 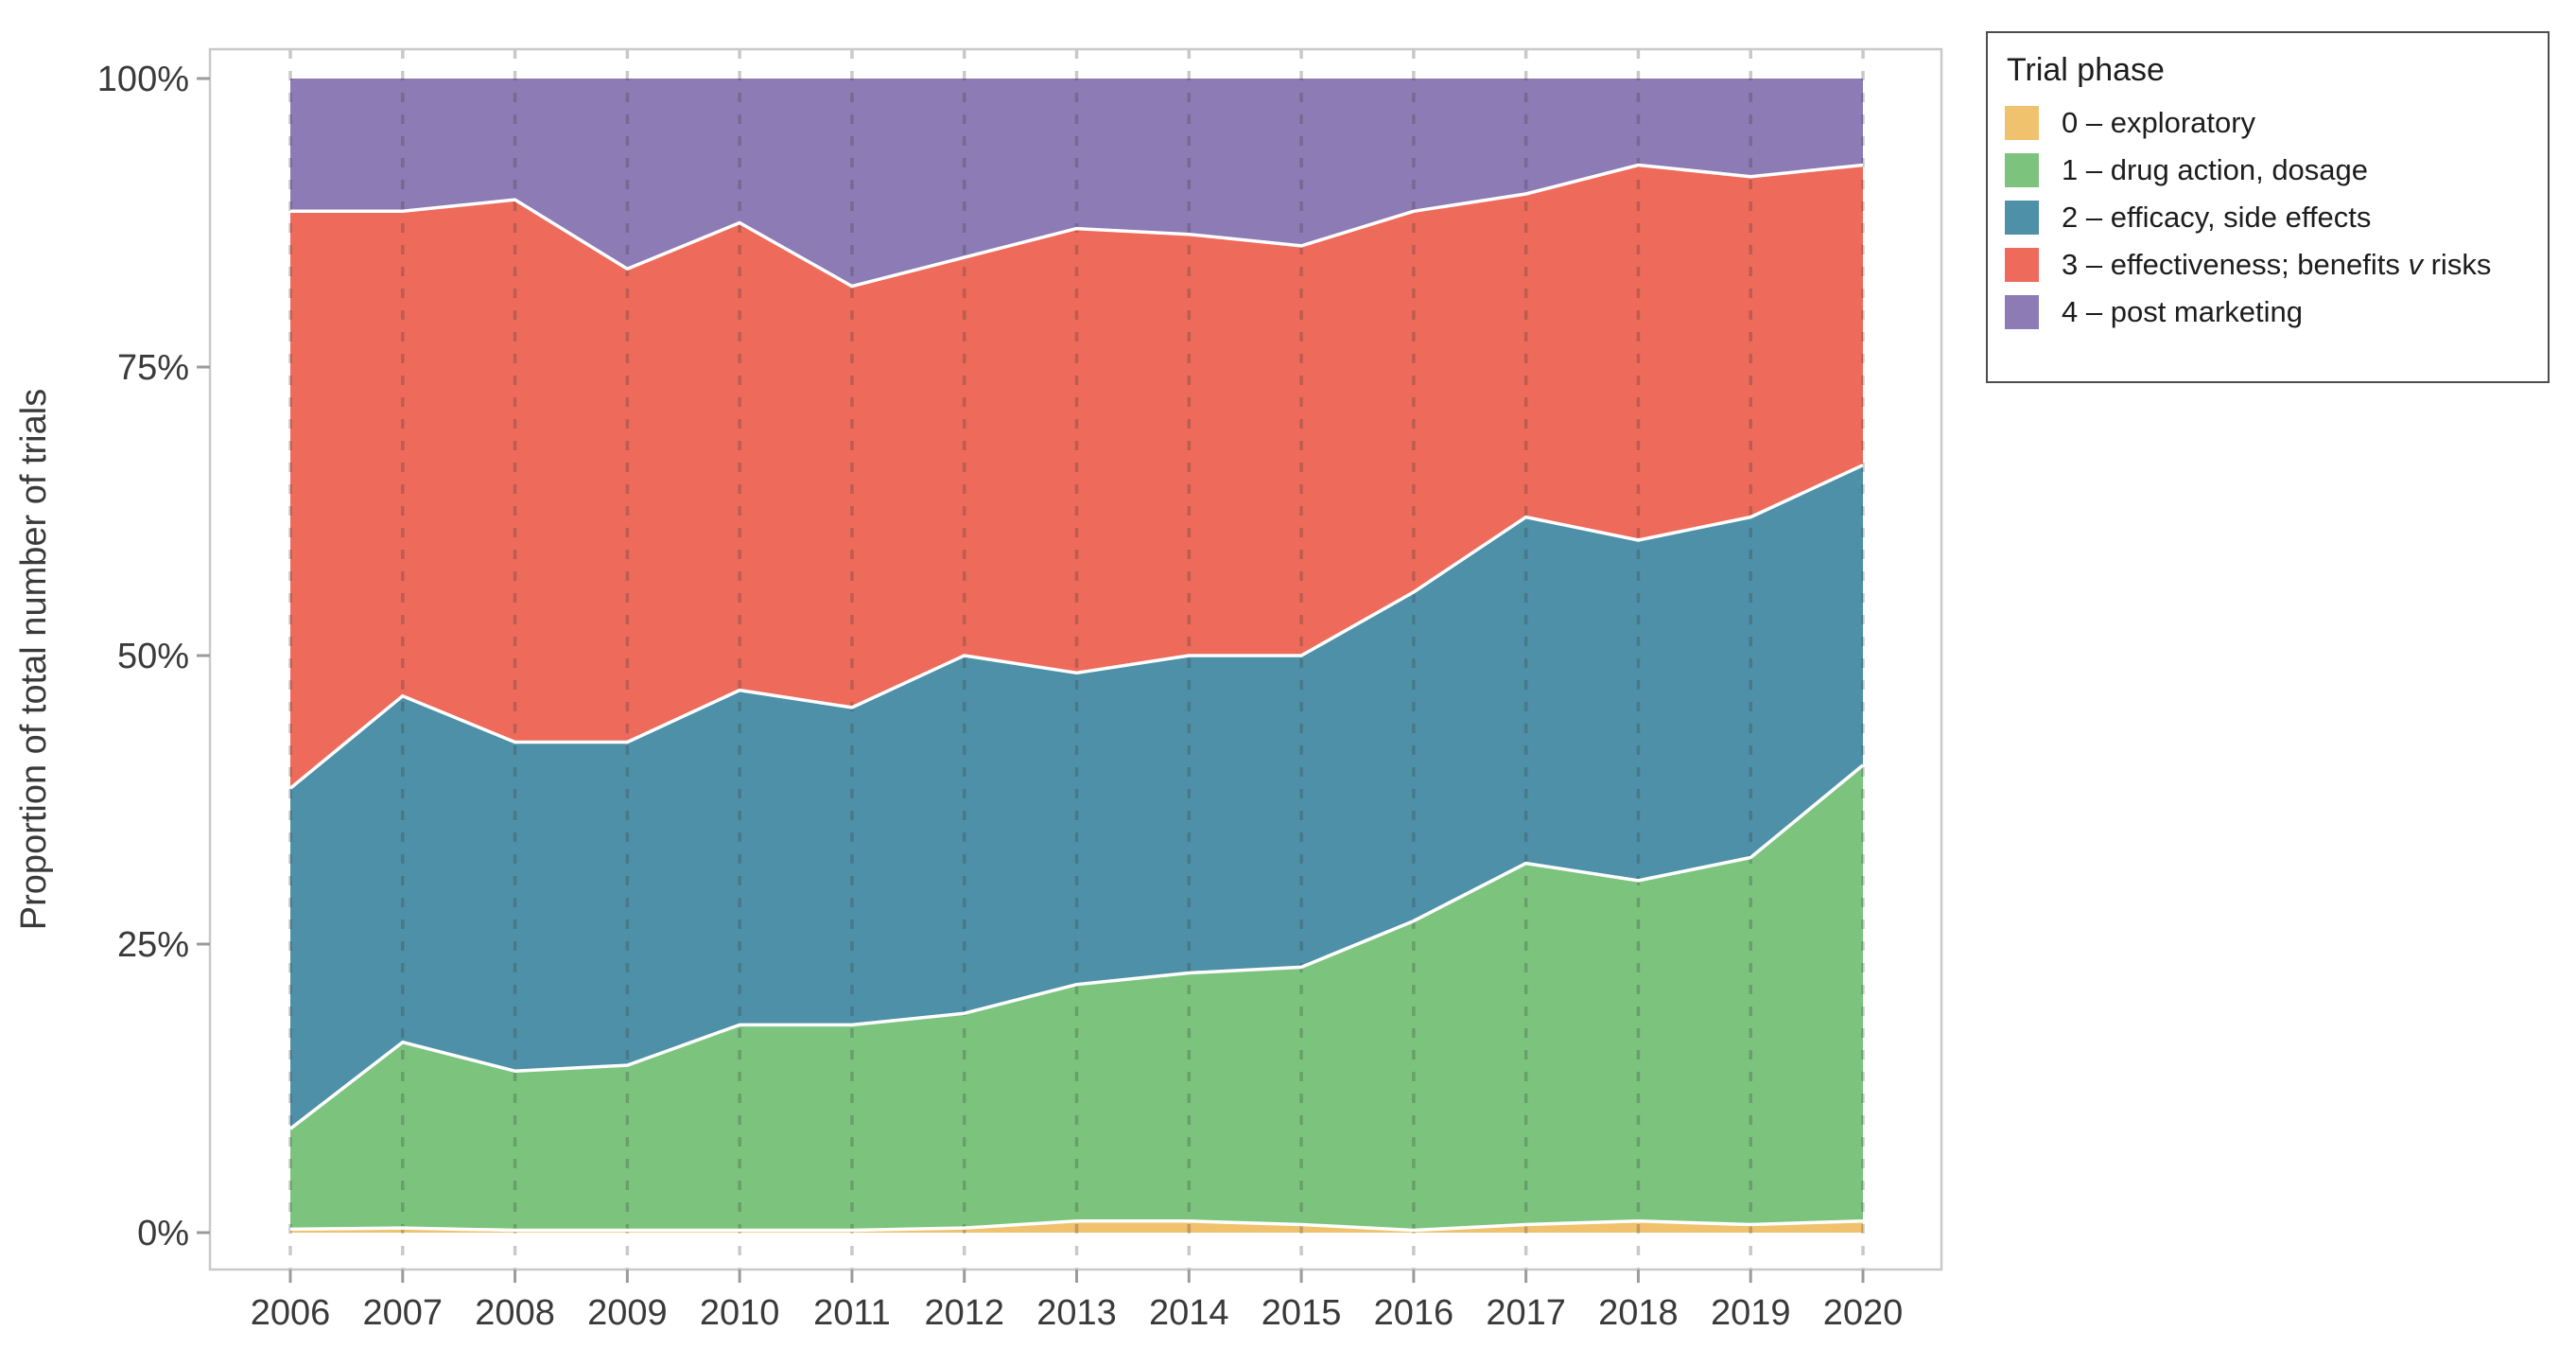 I want to click on x-tick-label-2013: 2013, so click(x=1076, y=1313).